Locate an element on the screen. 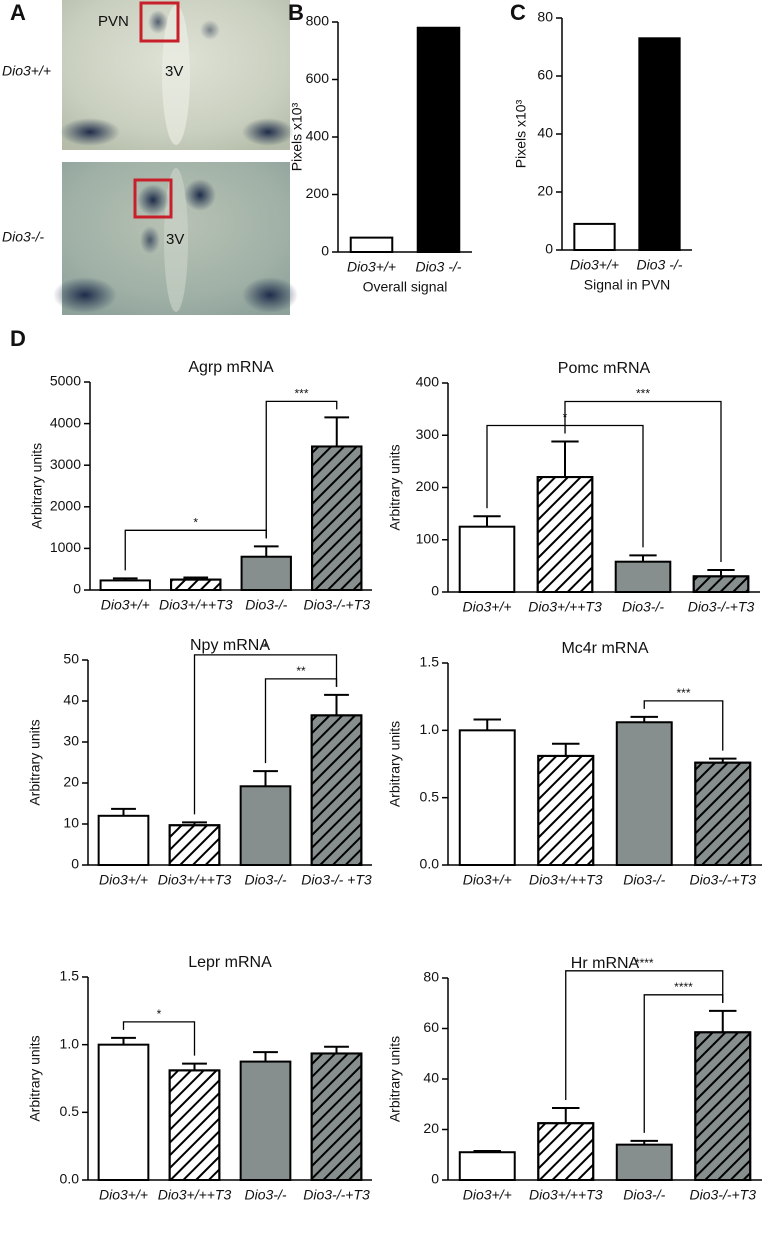  micrograph-bottom is located at coordinates (175, 238).